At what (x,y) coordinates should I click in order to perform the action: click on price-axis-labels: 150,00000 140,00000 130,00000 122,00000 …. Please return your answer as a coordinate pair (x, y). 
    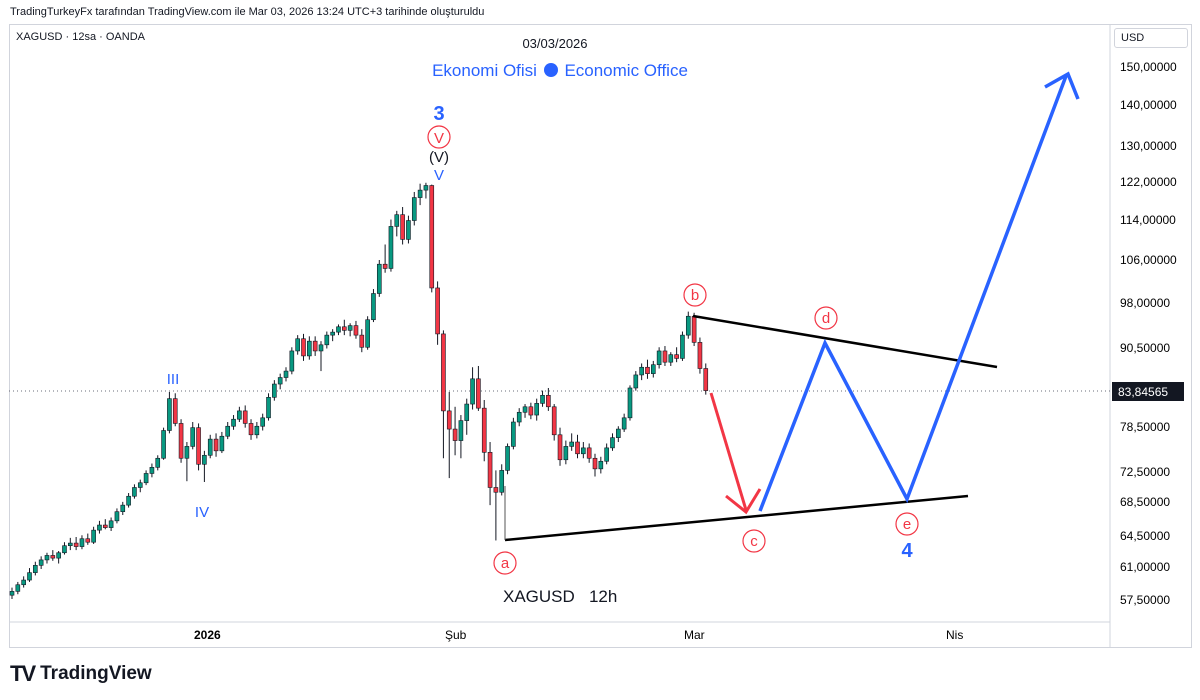
    Looking at the image, I should click on (1148, 333).